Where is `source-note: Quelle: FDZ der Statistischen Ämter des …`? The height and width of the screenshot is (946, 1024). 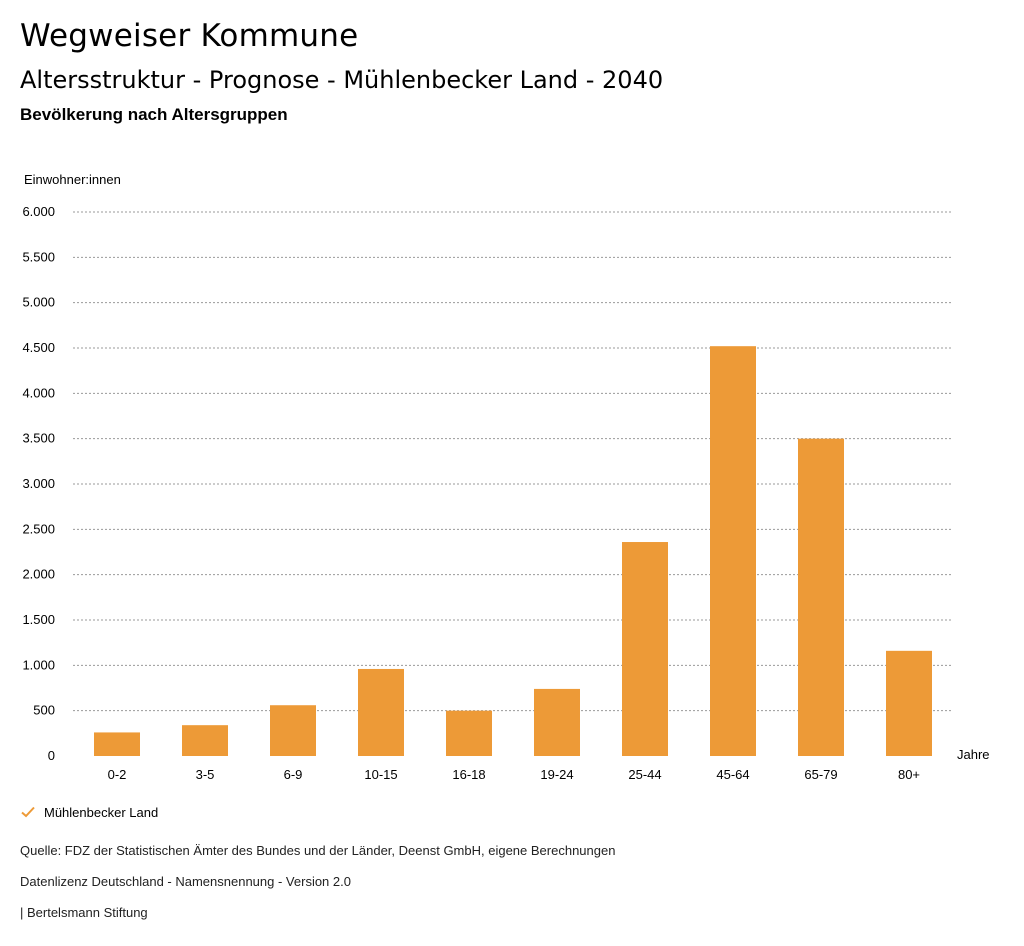 source-note: Quelle: FDZ der Statistischen Ämter des … is located at coordinates (318, 850).